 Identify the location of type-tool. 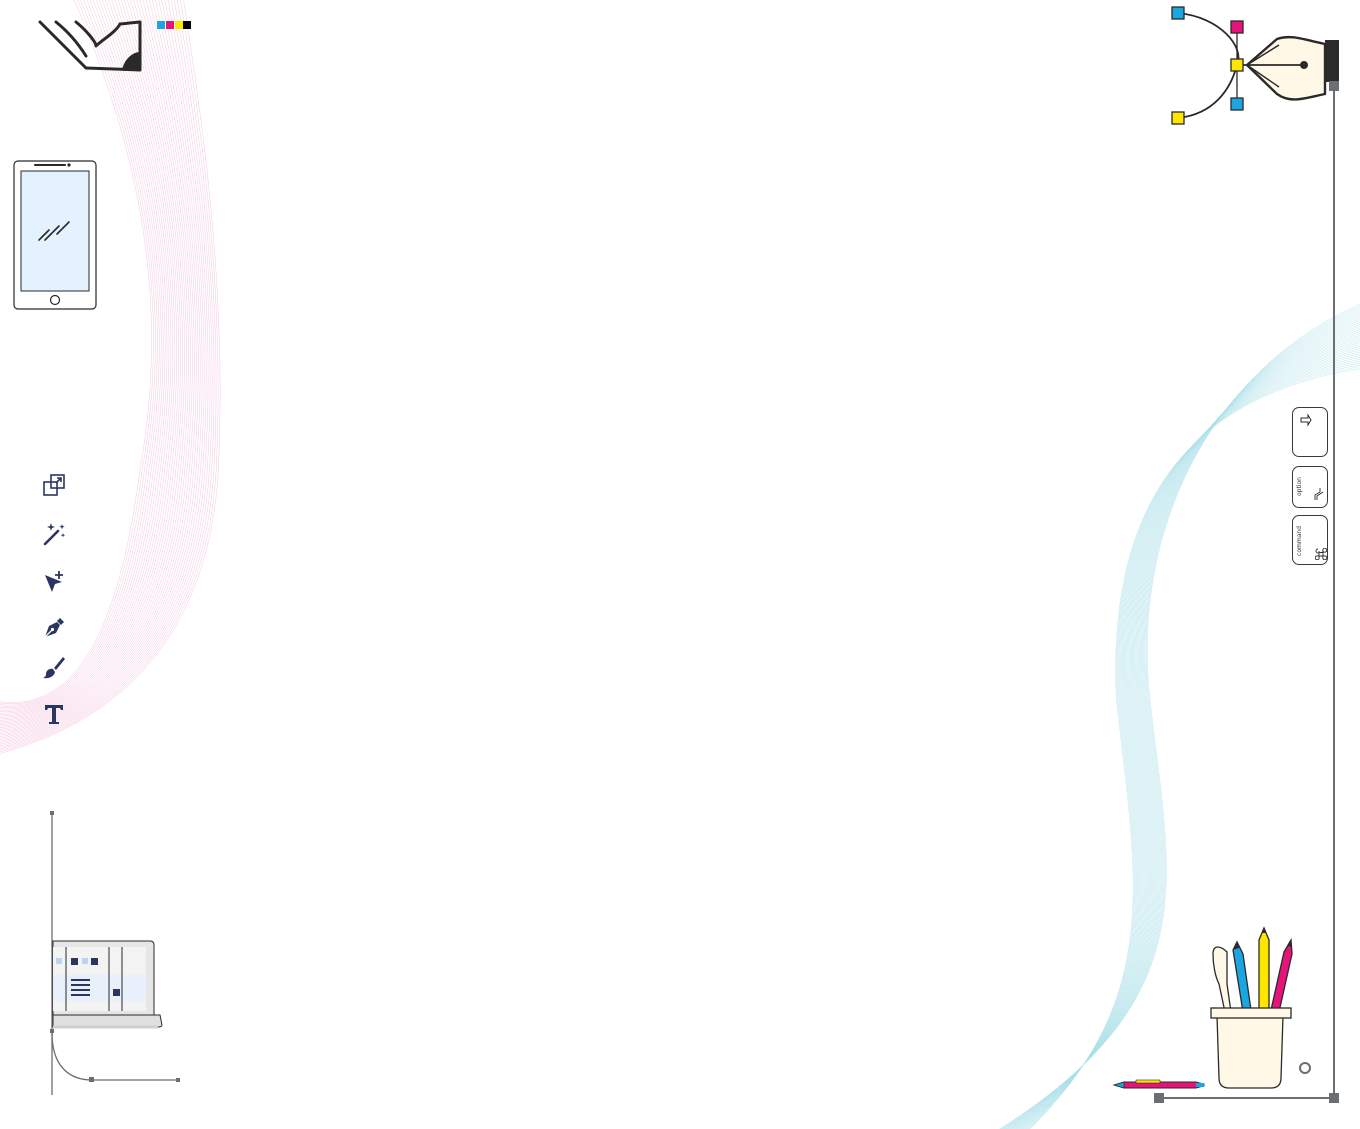
(54, 714).